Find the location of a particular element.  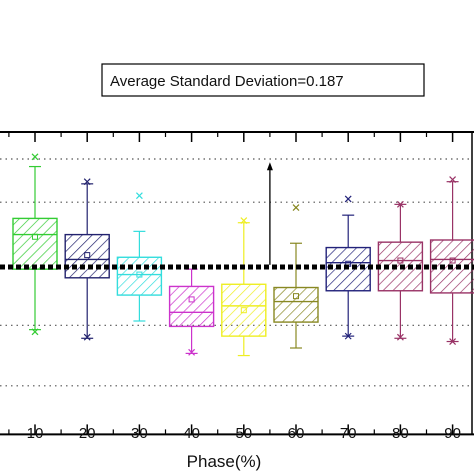

x-tick-label: 40 is located at coordinates (191, 433).